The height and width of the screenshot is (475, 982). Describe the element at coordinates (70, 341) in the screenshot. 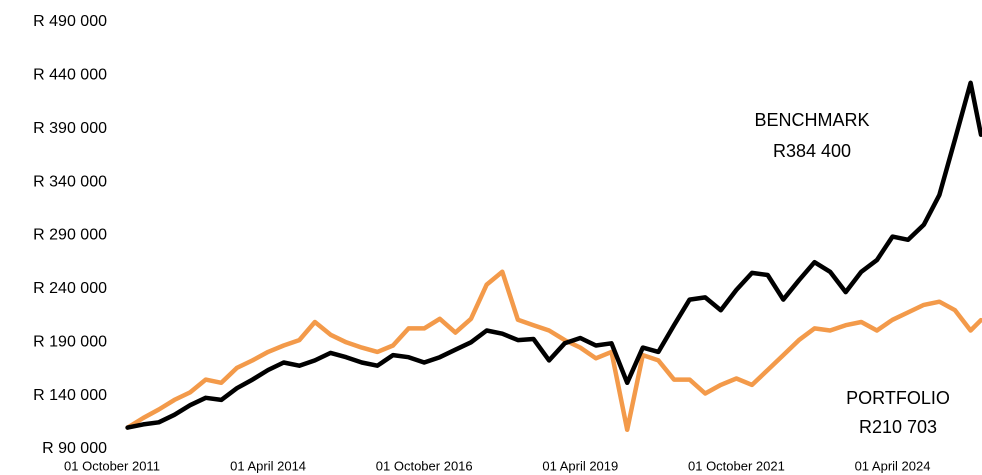

I see `y-tick-label: R 190 000` at that location.